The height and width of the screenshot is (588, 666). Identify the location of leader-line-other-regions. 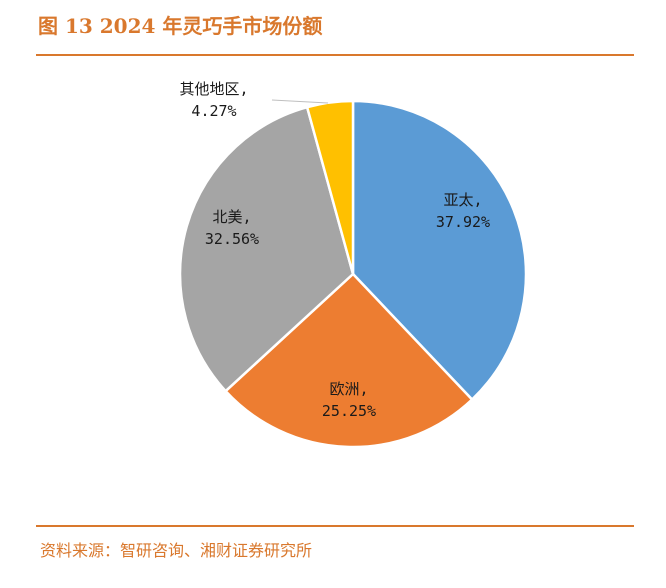
(300, 101).